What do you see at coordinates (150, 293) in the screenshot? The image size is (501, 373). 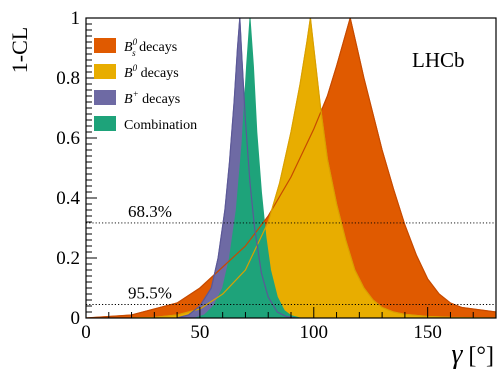 I see `reference-line-label: 95.5%` at bounding box center [150, 293].